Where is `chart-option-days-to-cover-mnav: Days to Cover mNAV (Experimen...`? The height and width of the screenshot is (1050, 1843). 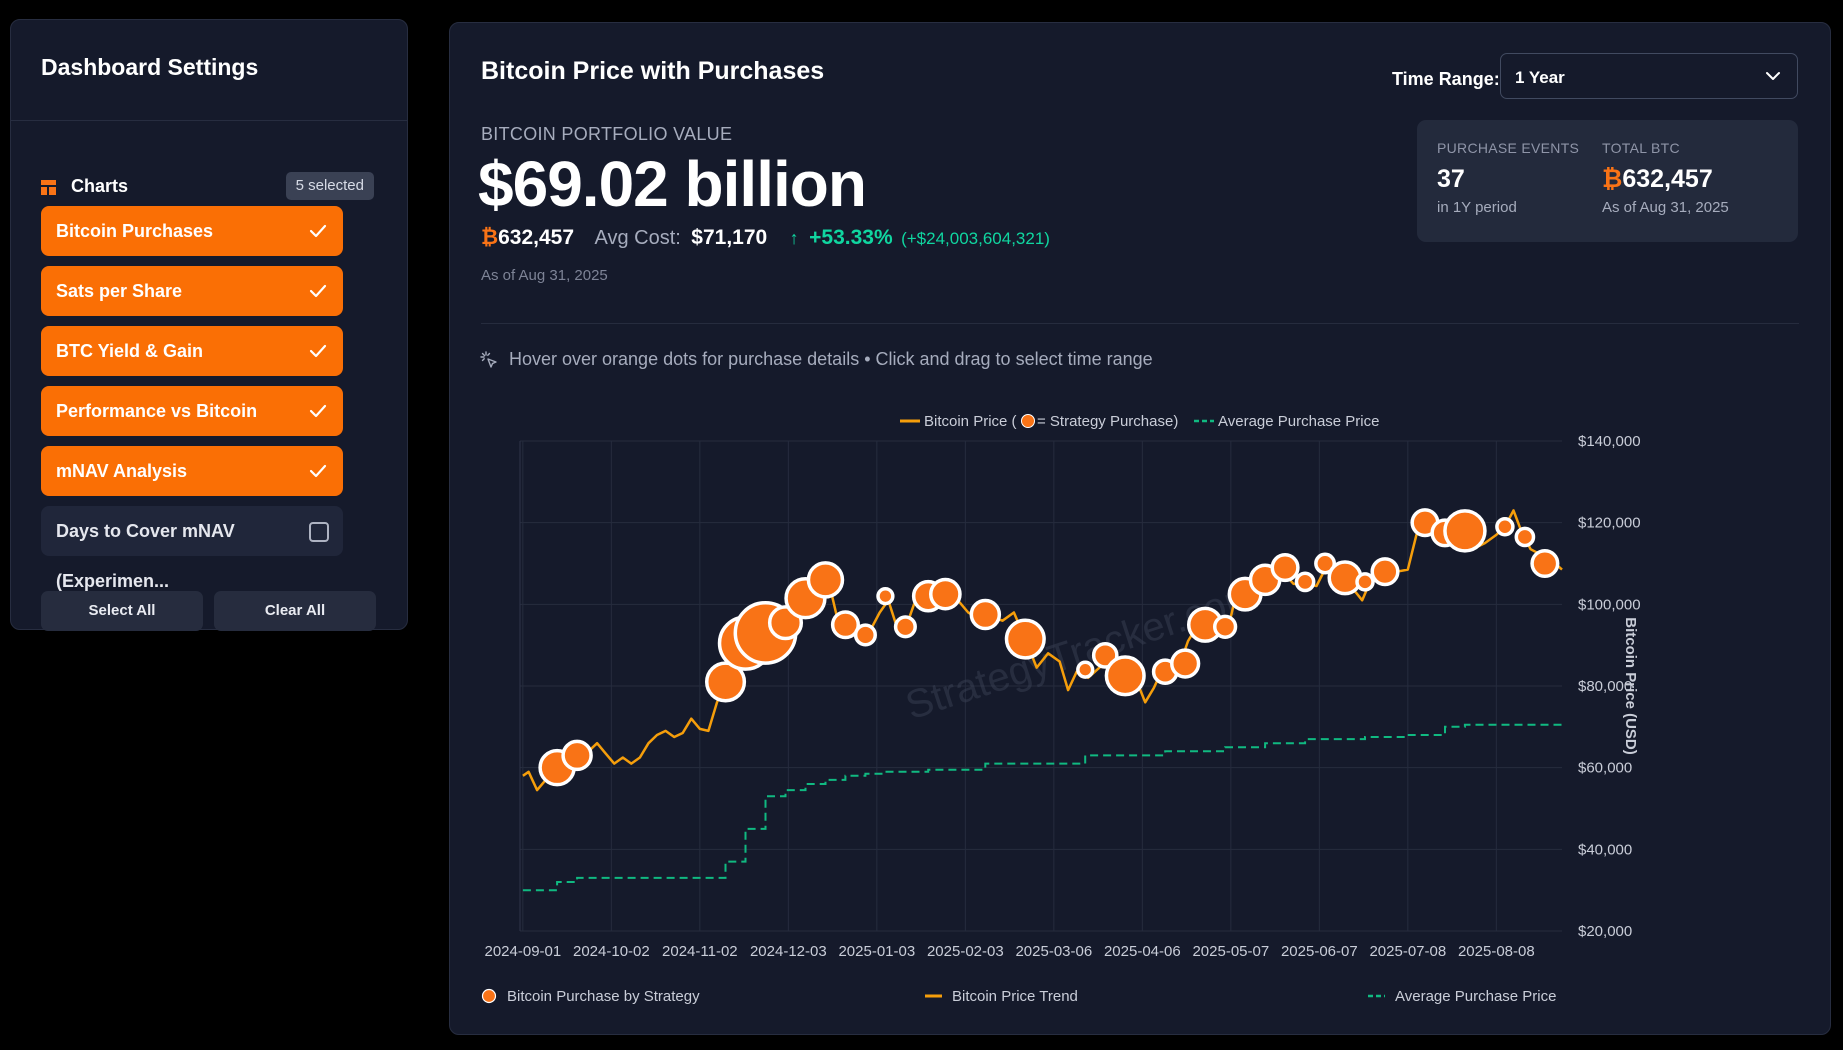
chart-option-days-to-cover-mnav: Days to Cover mNAV (Experimen... is located at coordinates (192, 548).